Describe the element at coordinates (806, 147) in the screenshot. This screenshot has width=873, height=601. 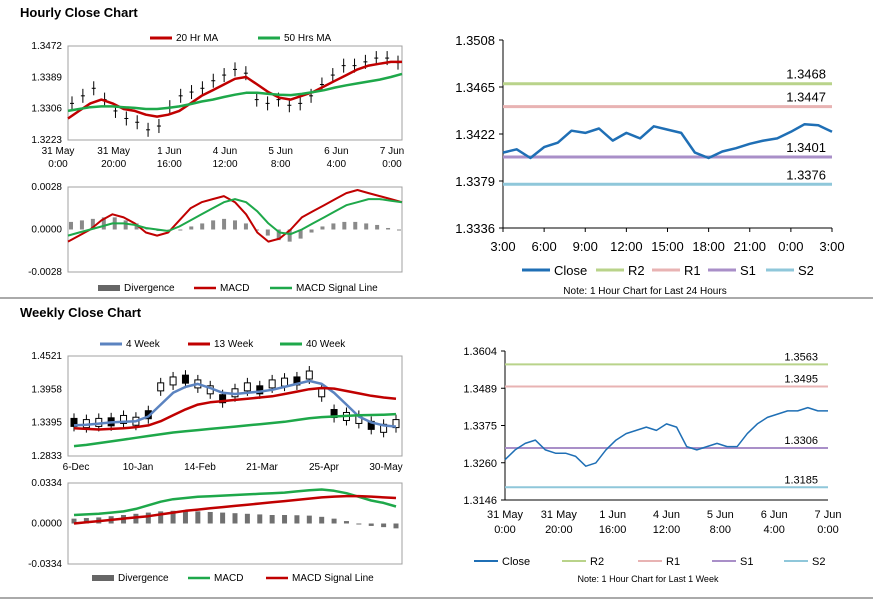
I see `intraday-level-label-s1: 1.3401` at that location.